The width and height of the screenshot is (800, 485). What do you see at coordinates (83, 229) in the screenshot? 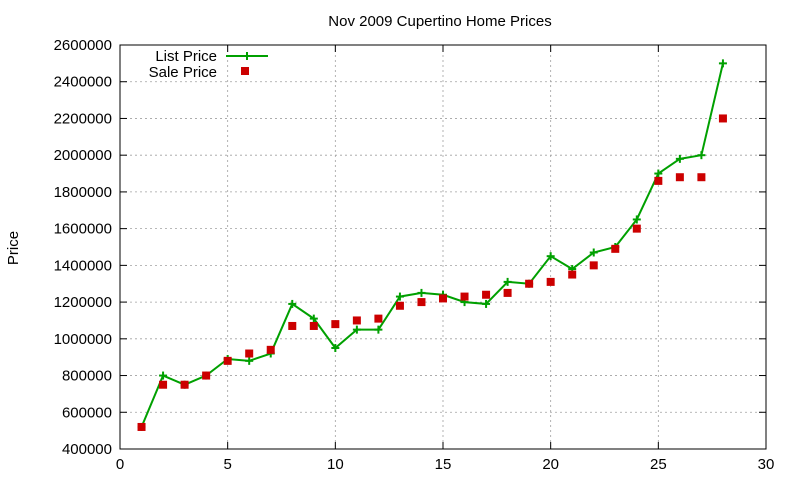
I see `y-tick-label: 1600000` at bounding box center [83, 229].